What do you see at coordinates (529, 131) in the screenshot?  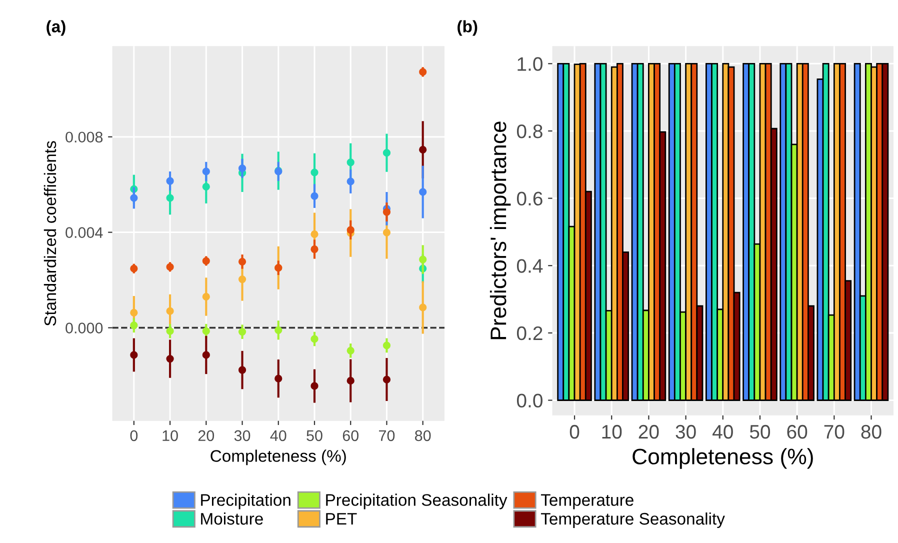 I see `y-tick-label: 0.8` at bounding box center [529, 131].